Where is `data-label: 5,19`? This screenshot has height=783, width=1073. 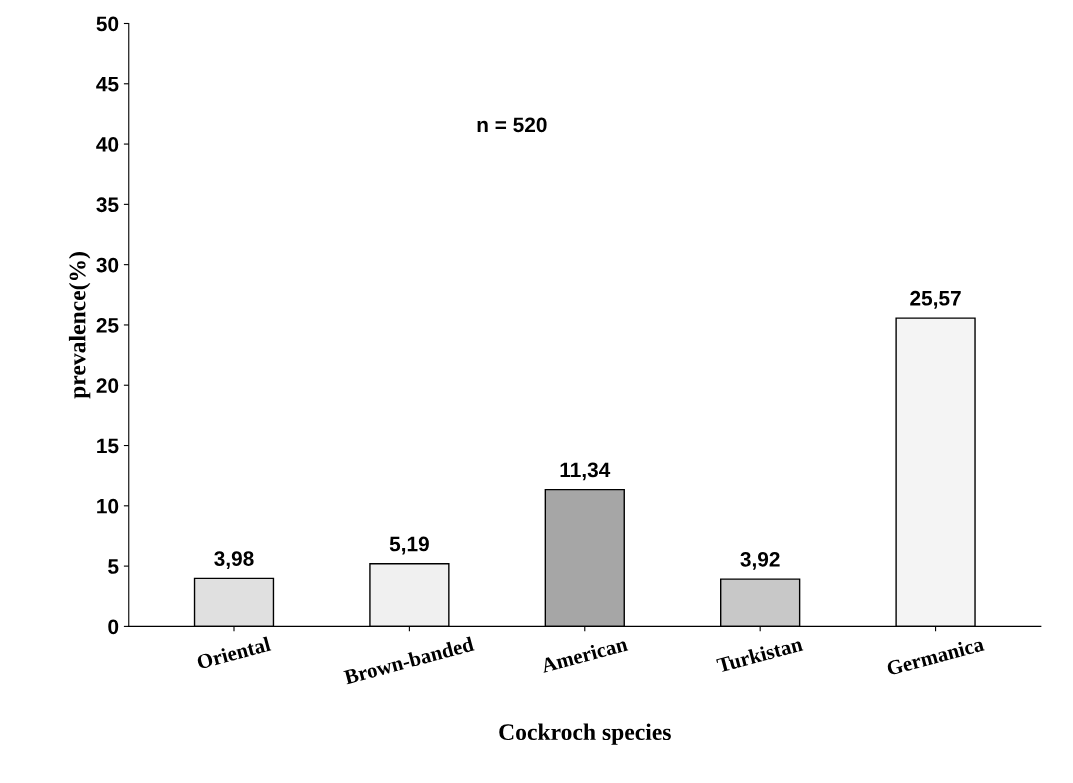
data-label: 5,19 is located at coordinates (409, 545).